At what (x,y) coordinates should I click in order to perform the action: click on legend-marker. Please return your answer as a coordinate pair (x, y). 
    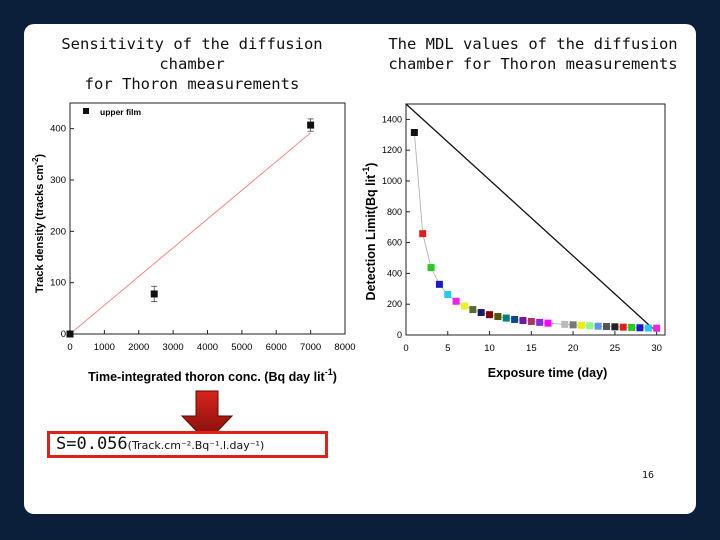
    Looking at the image, I should click on (86, 111).